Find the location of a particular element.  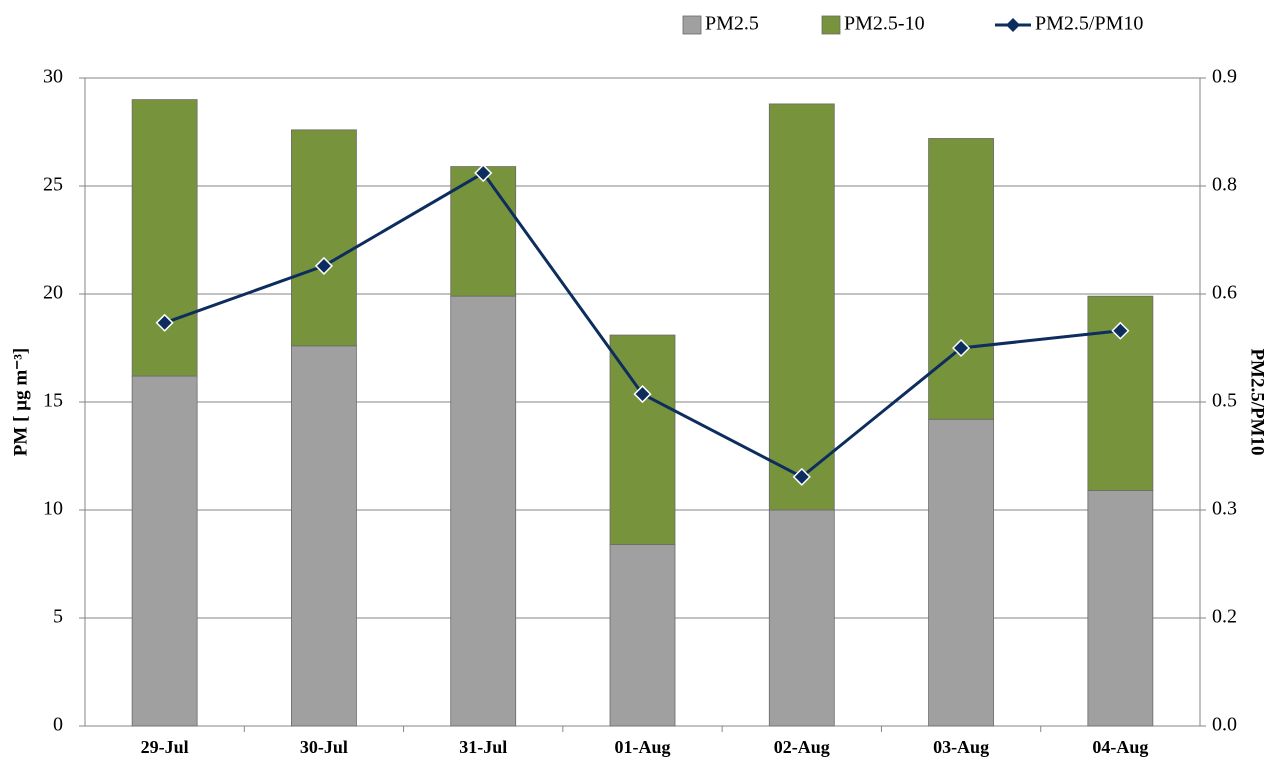

x-tick-label: 31-Jul is located at coordinates (483, 747).